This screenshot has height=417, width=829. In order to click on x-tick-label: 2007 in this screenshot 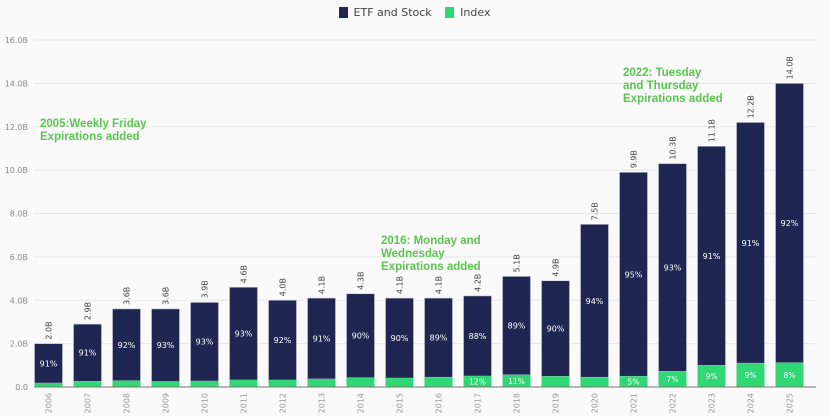, I will do `click(88, 403)`.